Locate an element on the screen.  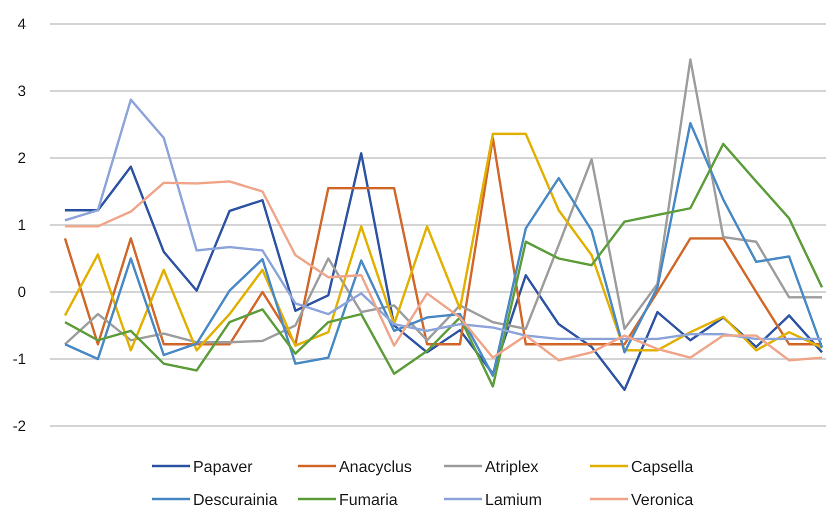
y-tick-label: 3 is located at coordinates (22, 91).